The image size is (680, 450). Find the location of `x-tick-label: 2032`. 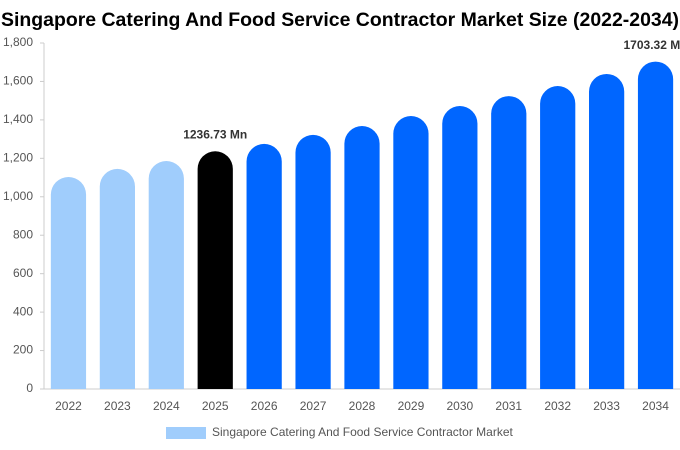

x-tick-label: 2032 is located at coordinates (557, 406).